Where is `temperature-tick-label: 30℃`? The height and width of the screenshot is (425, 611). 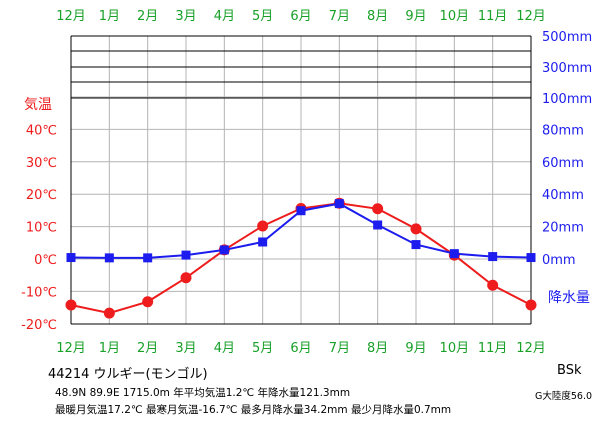
temperature-tick-label: 30℃ is located at coordinates (41, 163).